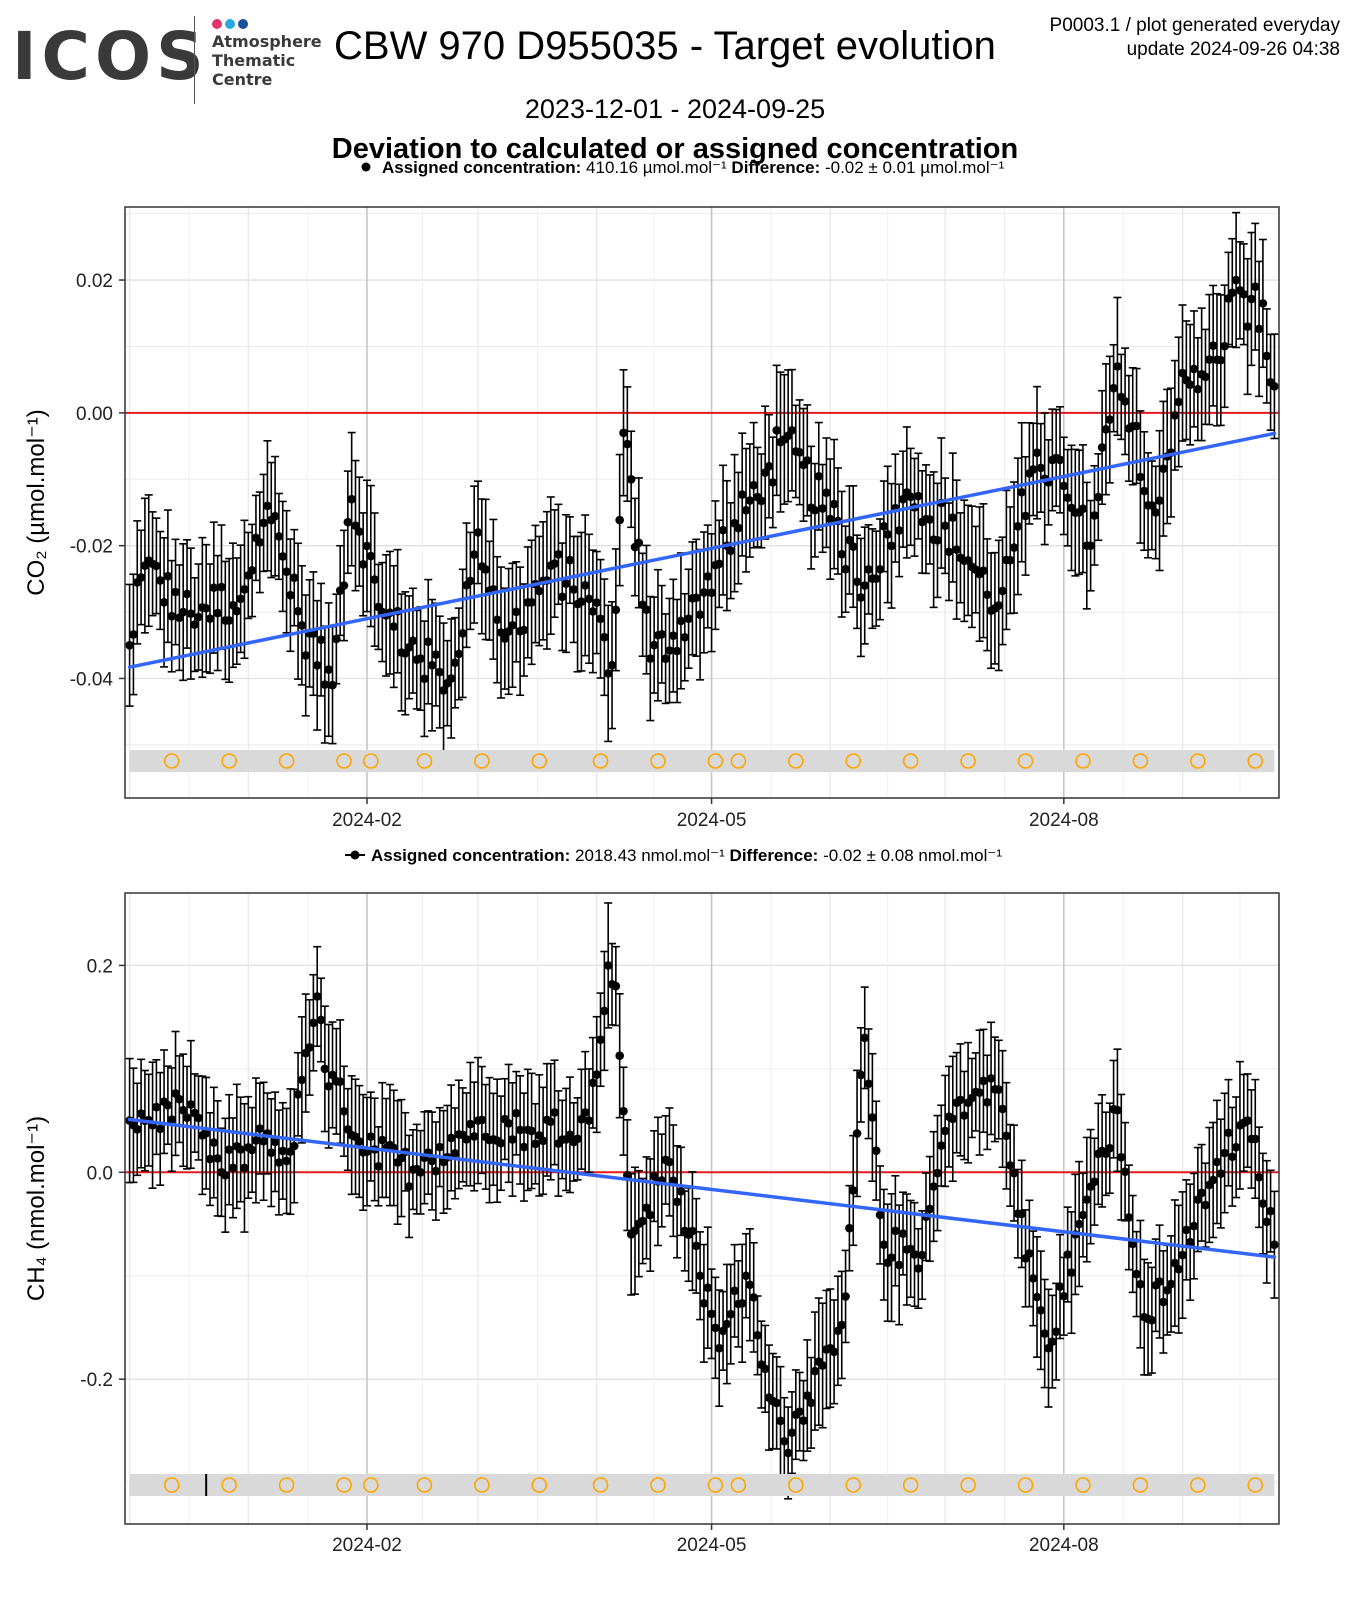 Image resolution: width=1350 pixels, height=1620 pixels. I want to click on logo-divider, so click(194, 60).